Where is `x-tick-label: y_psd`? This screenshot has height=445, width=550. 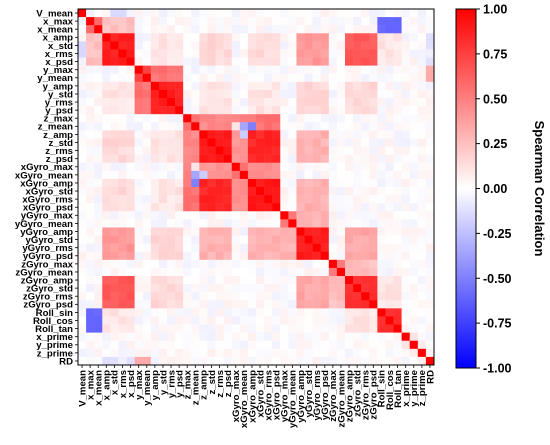
x-tick-label: y_psd is located at coordinates (179, 384).